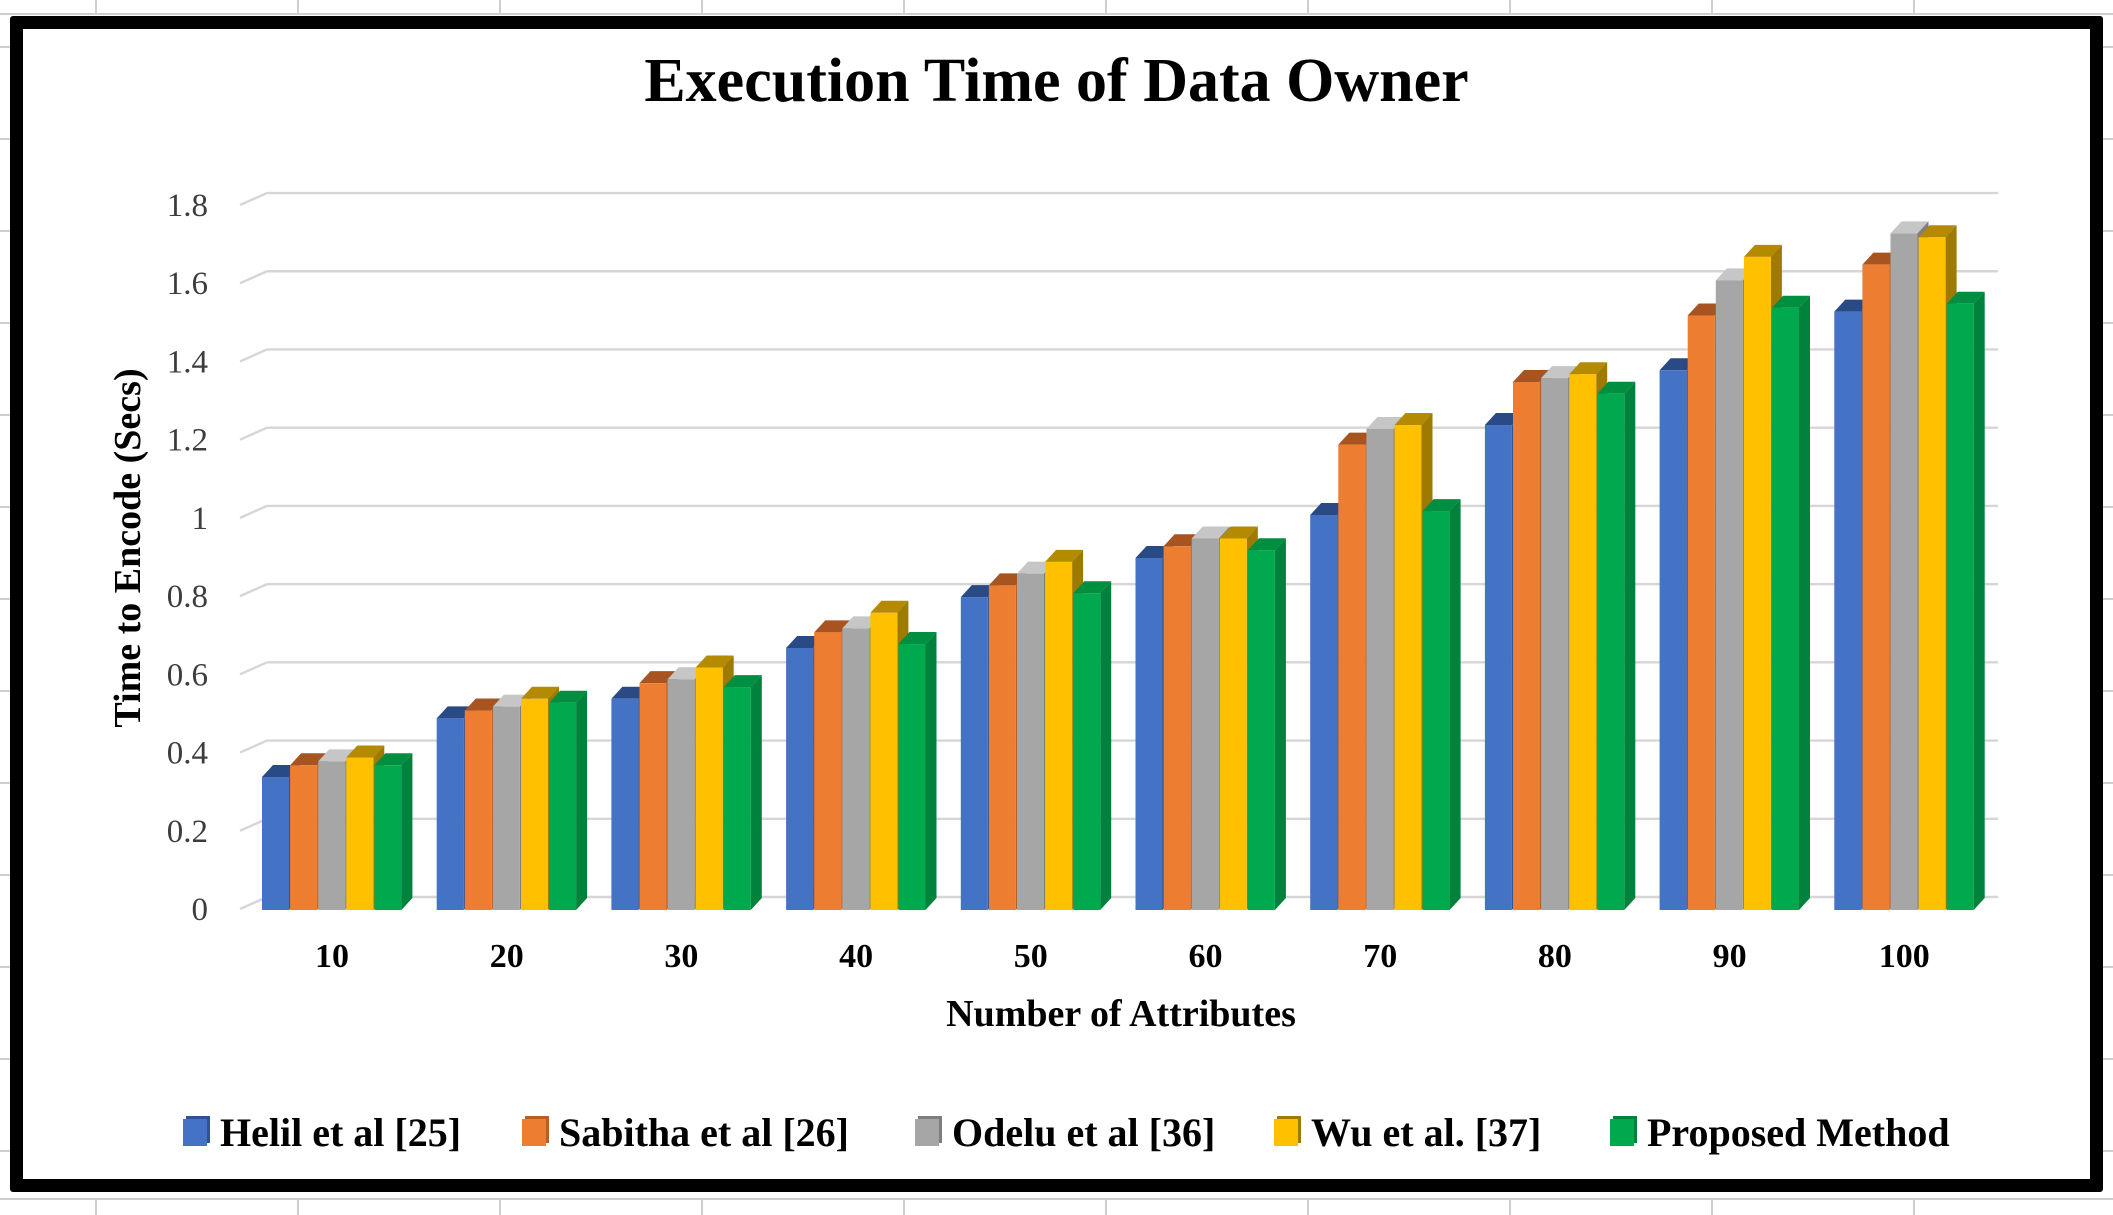 The height and width of the screenshot is (1215, 2113). I want to click on y-tick-label: 1.2, so click(187, 441).